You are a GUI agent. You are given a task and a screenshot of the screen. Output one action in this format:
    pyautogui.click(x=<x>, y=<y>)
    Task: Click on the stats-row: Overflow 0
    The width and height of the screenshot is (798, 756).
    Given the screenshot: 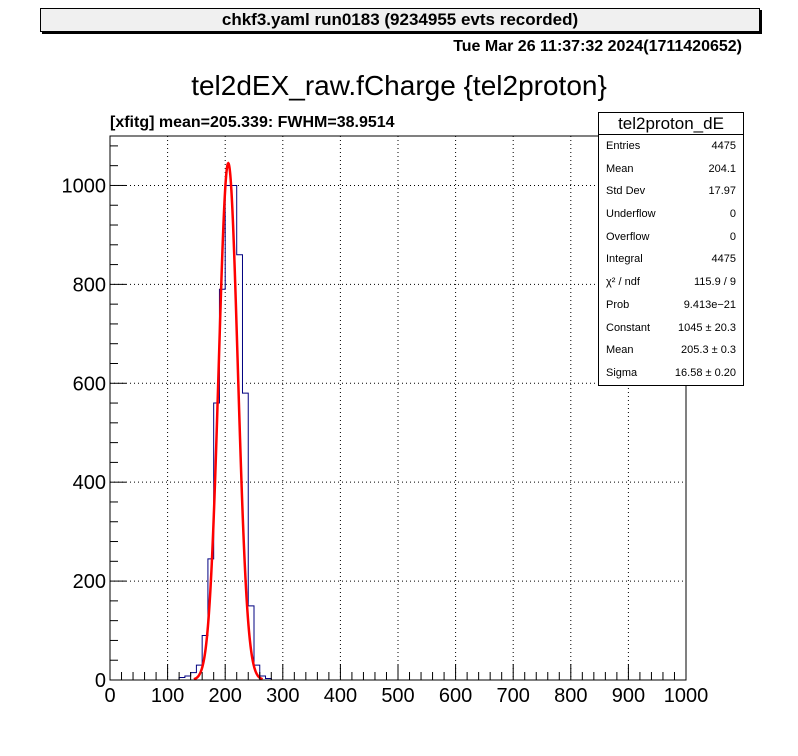 What is the action you would take?
    pyautogui.click(x=671, y=237)
    